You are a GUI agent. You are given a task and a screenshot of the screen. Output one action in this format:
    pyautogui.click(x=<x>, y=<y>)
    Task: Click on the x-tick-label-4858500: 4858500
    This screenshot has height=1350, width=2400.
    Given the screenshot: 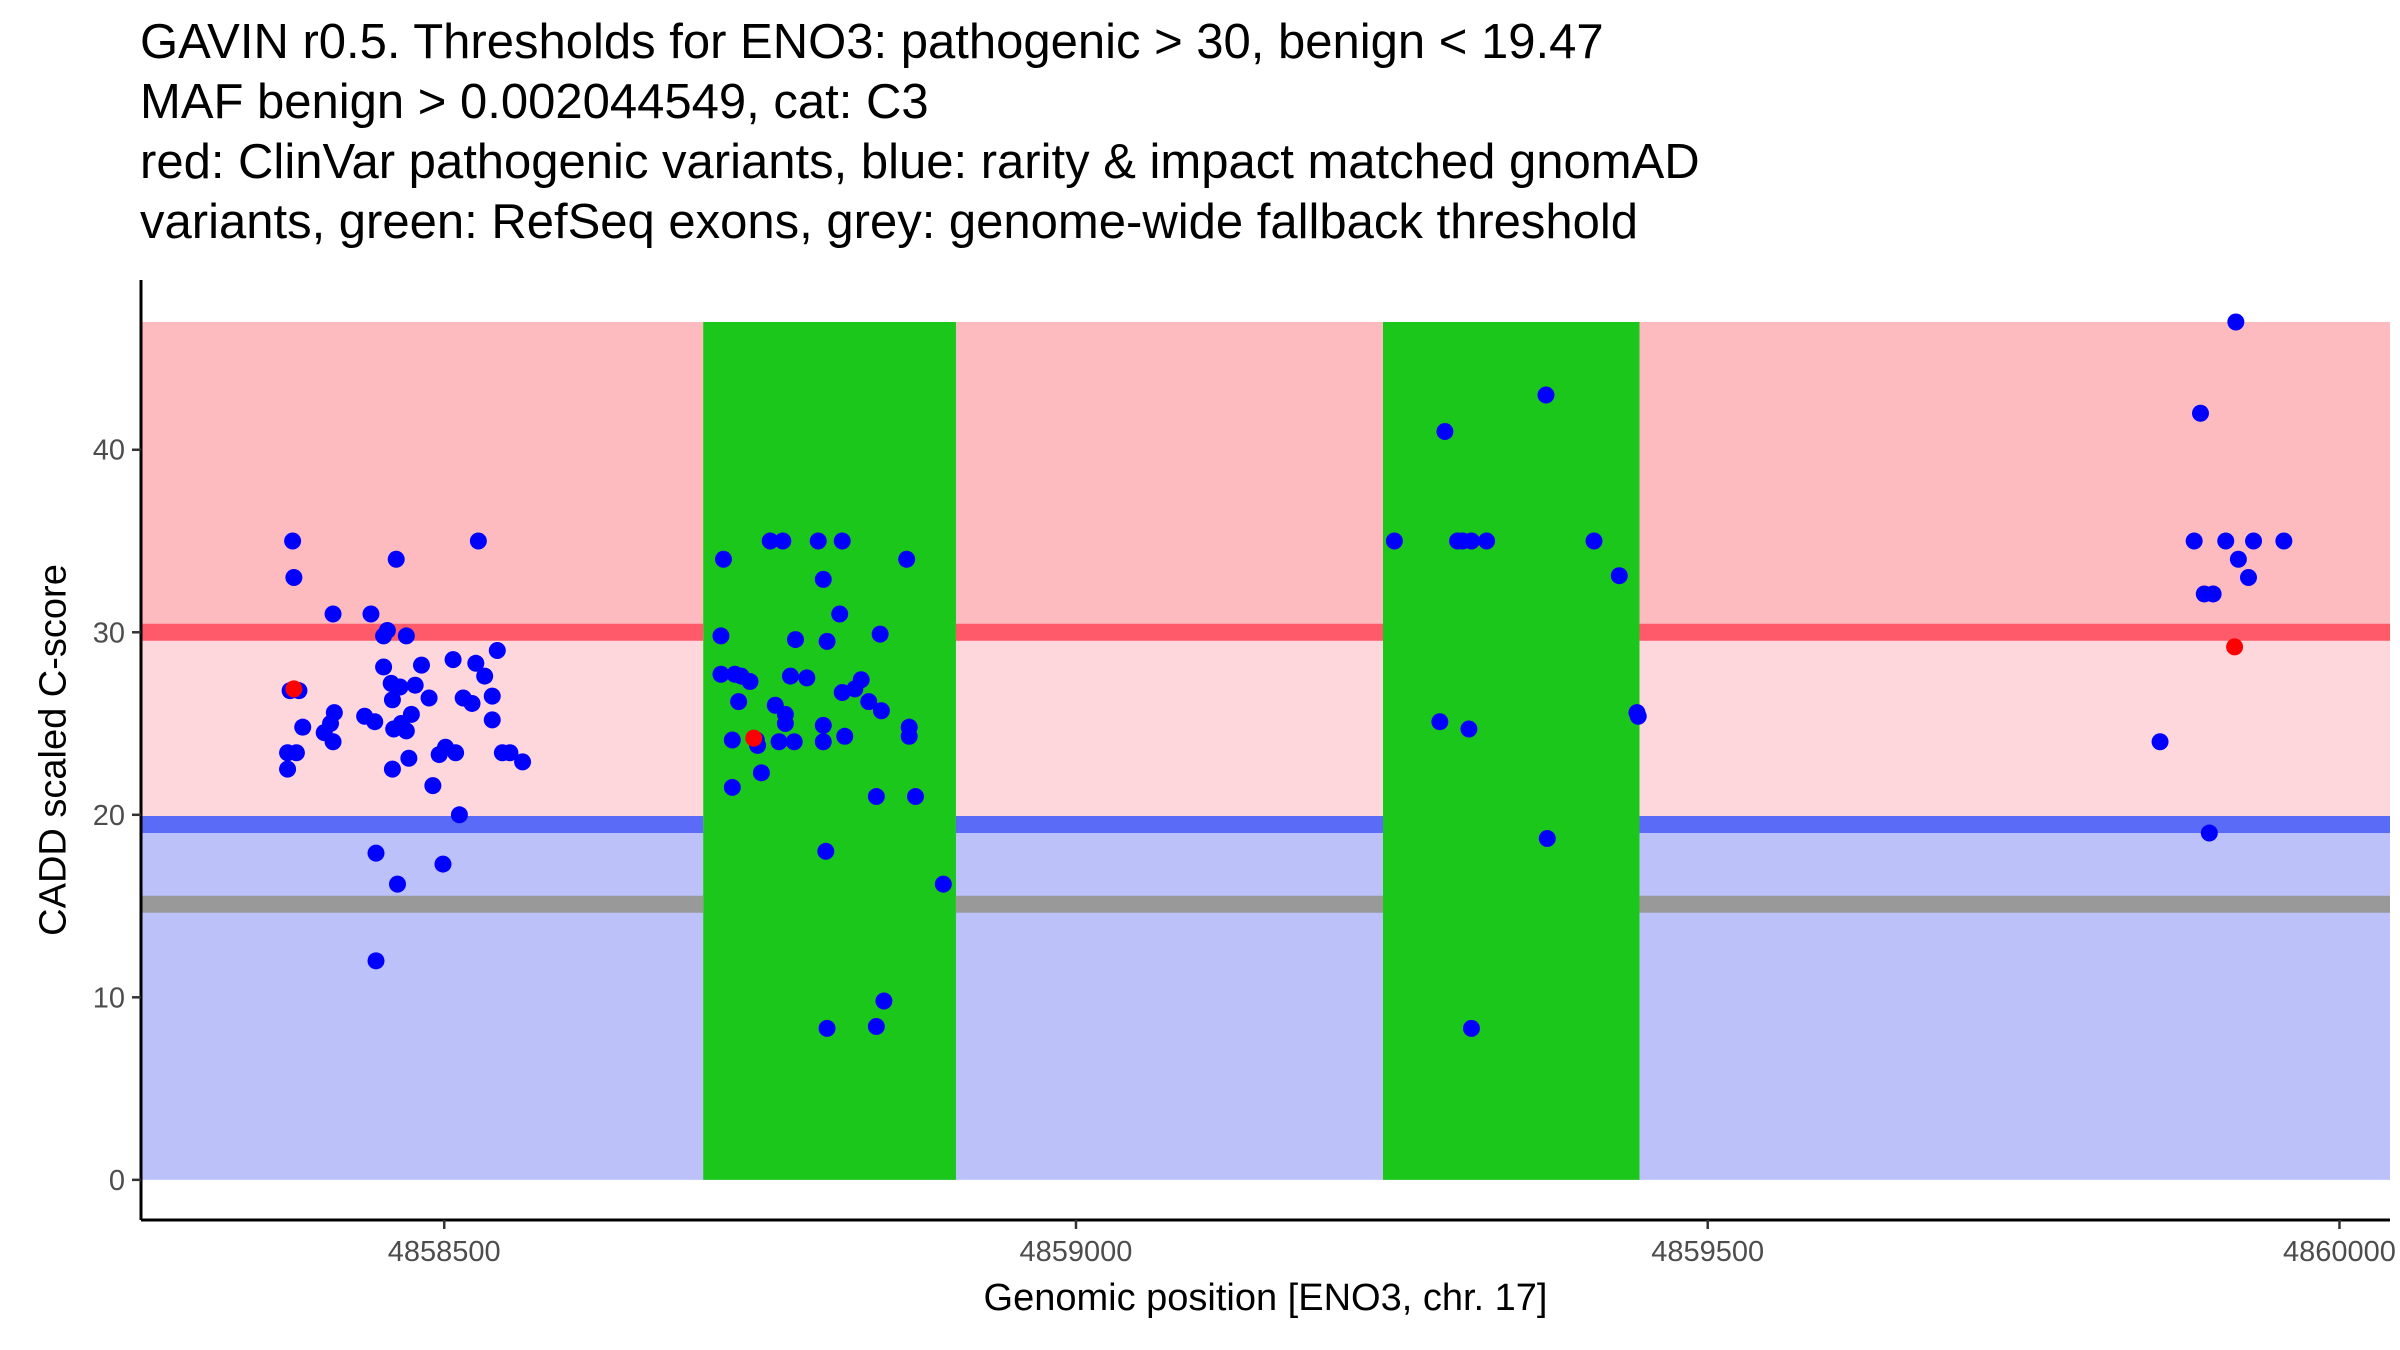 What is the action you would take?
    pyautogui.click(x=444, y=1252)
    